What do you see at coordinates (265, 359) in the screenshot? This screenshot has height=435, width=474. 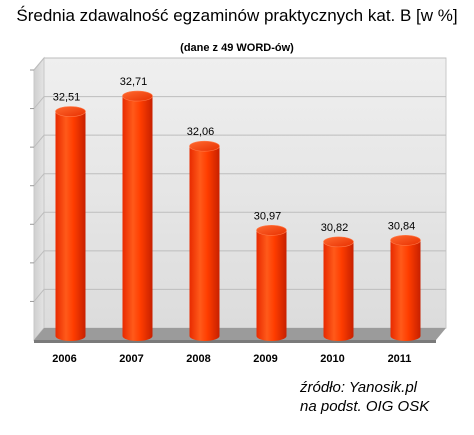 I see `x-tick-label: 2009` at bounding box center [265, 359].